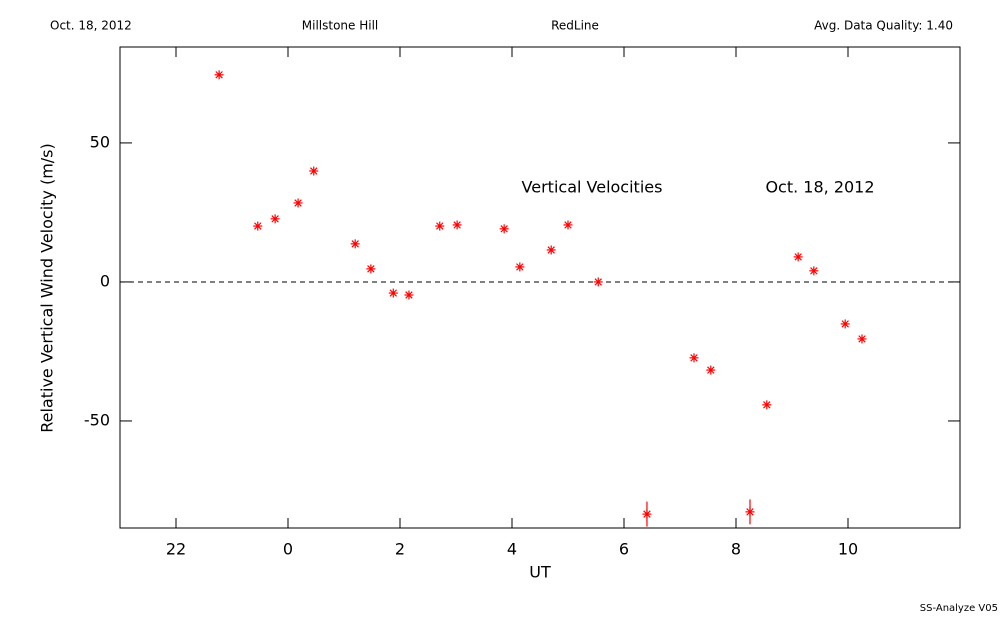 The height and width of the screenshot is (625, 1000). What do you see at coordinates (176, 549) in the screenshot?
I see `x-tick-label: 22` at bounding box center [176, 549].